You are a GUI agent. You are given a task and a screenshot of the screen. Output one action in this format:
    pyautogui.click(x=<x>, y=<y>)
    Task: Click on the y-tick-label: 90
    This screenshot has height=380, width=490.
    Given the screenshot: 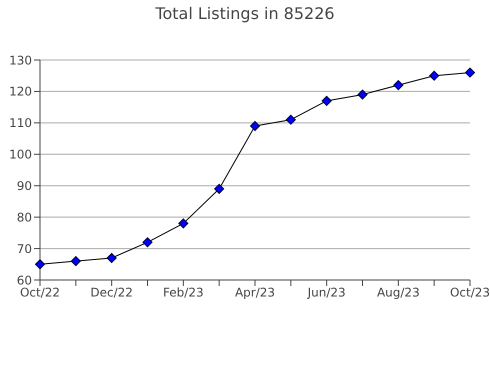 What is the action you would take?
    pyautogui.click(x=24, y=185)
    